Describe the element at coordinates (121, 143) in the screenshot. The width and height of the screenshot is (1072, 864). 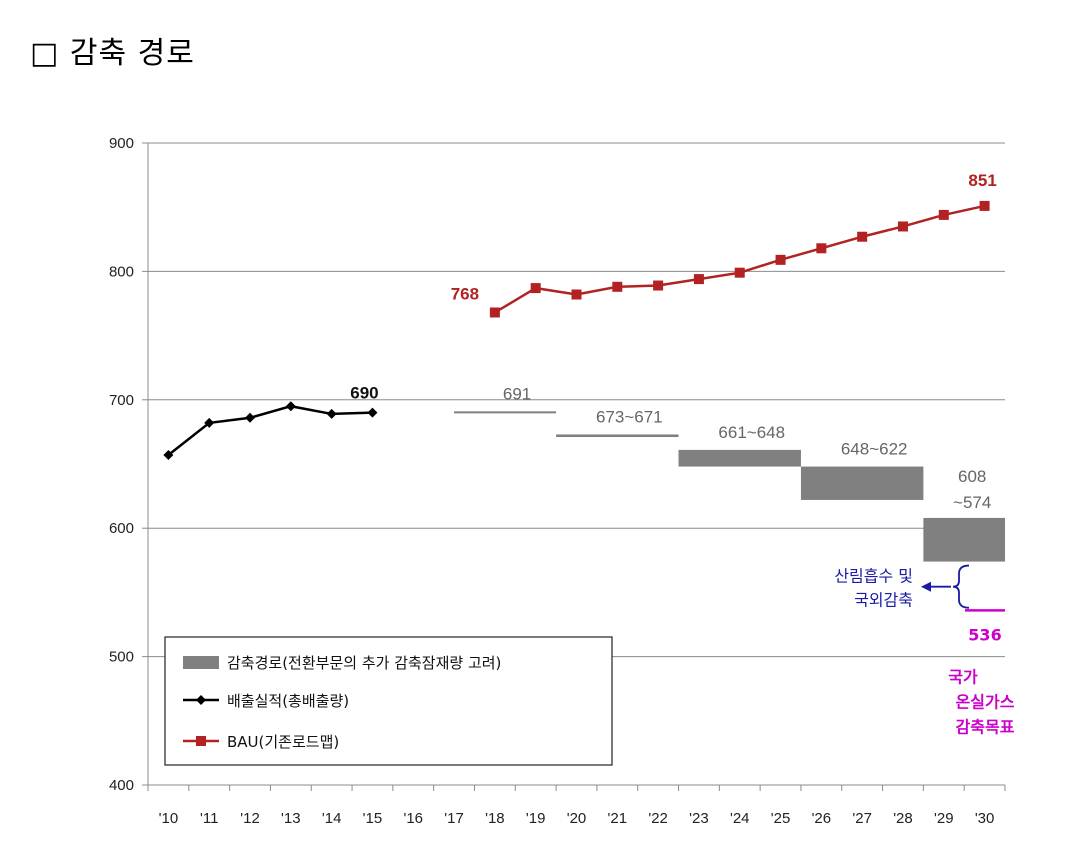
I see `y-tick-label: 900` at that location.